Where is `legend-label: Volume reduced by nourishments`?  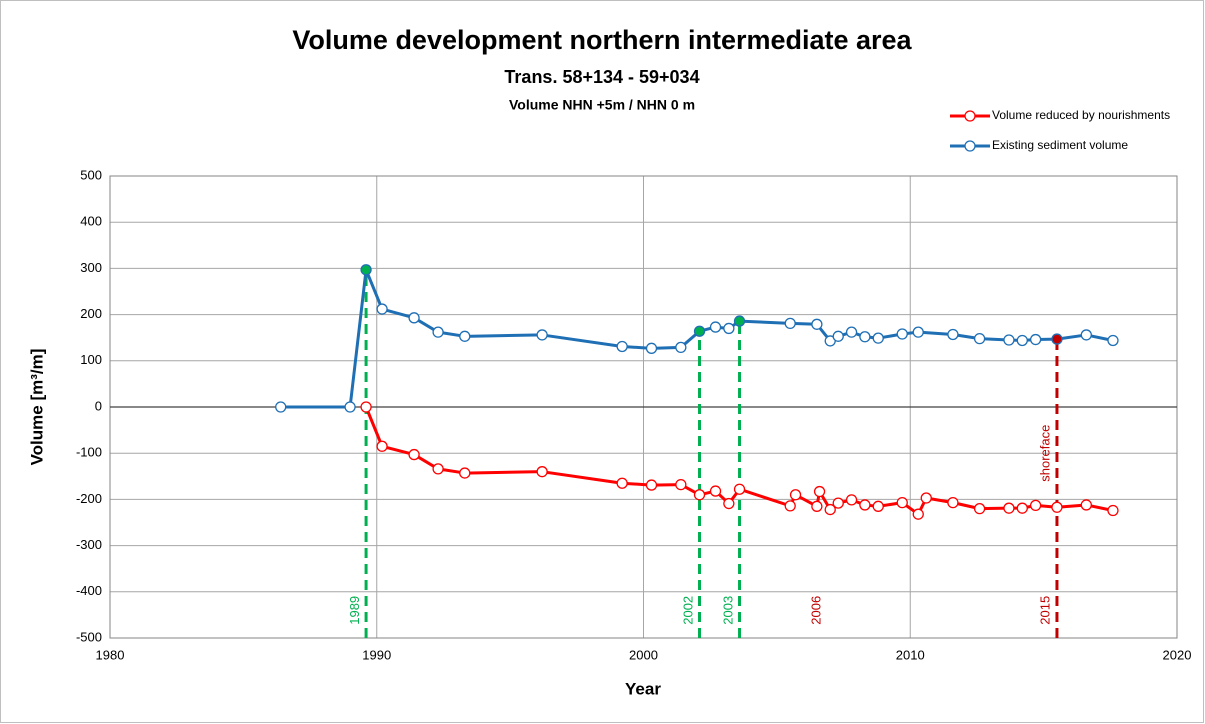 legend-label: Volume reduced by nourishments is located at coordinates (1081, 115).